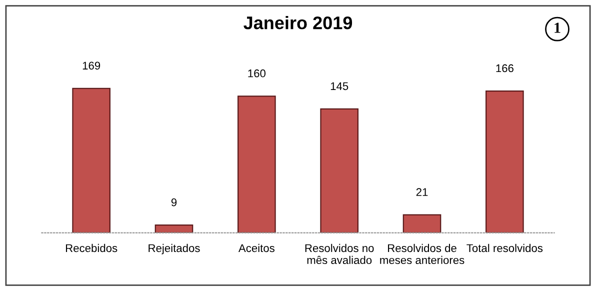 Image resolution: width=596 pixels, height=291 pixels. What do you see at coordinates (256, 248) in the screenshot?
I see `x-tick-label: Aceitos` at bounding box center [256, 248].